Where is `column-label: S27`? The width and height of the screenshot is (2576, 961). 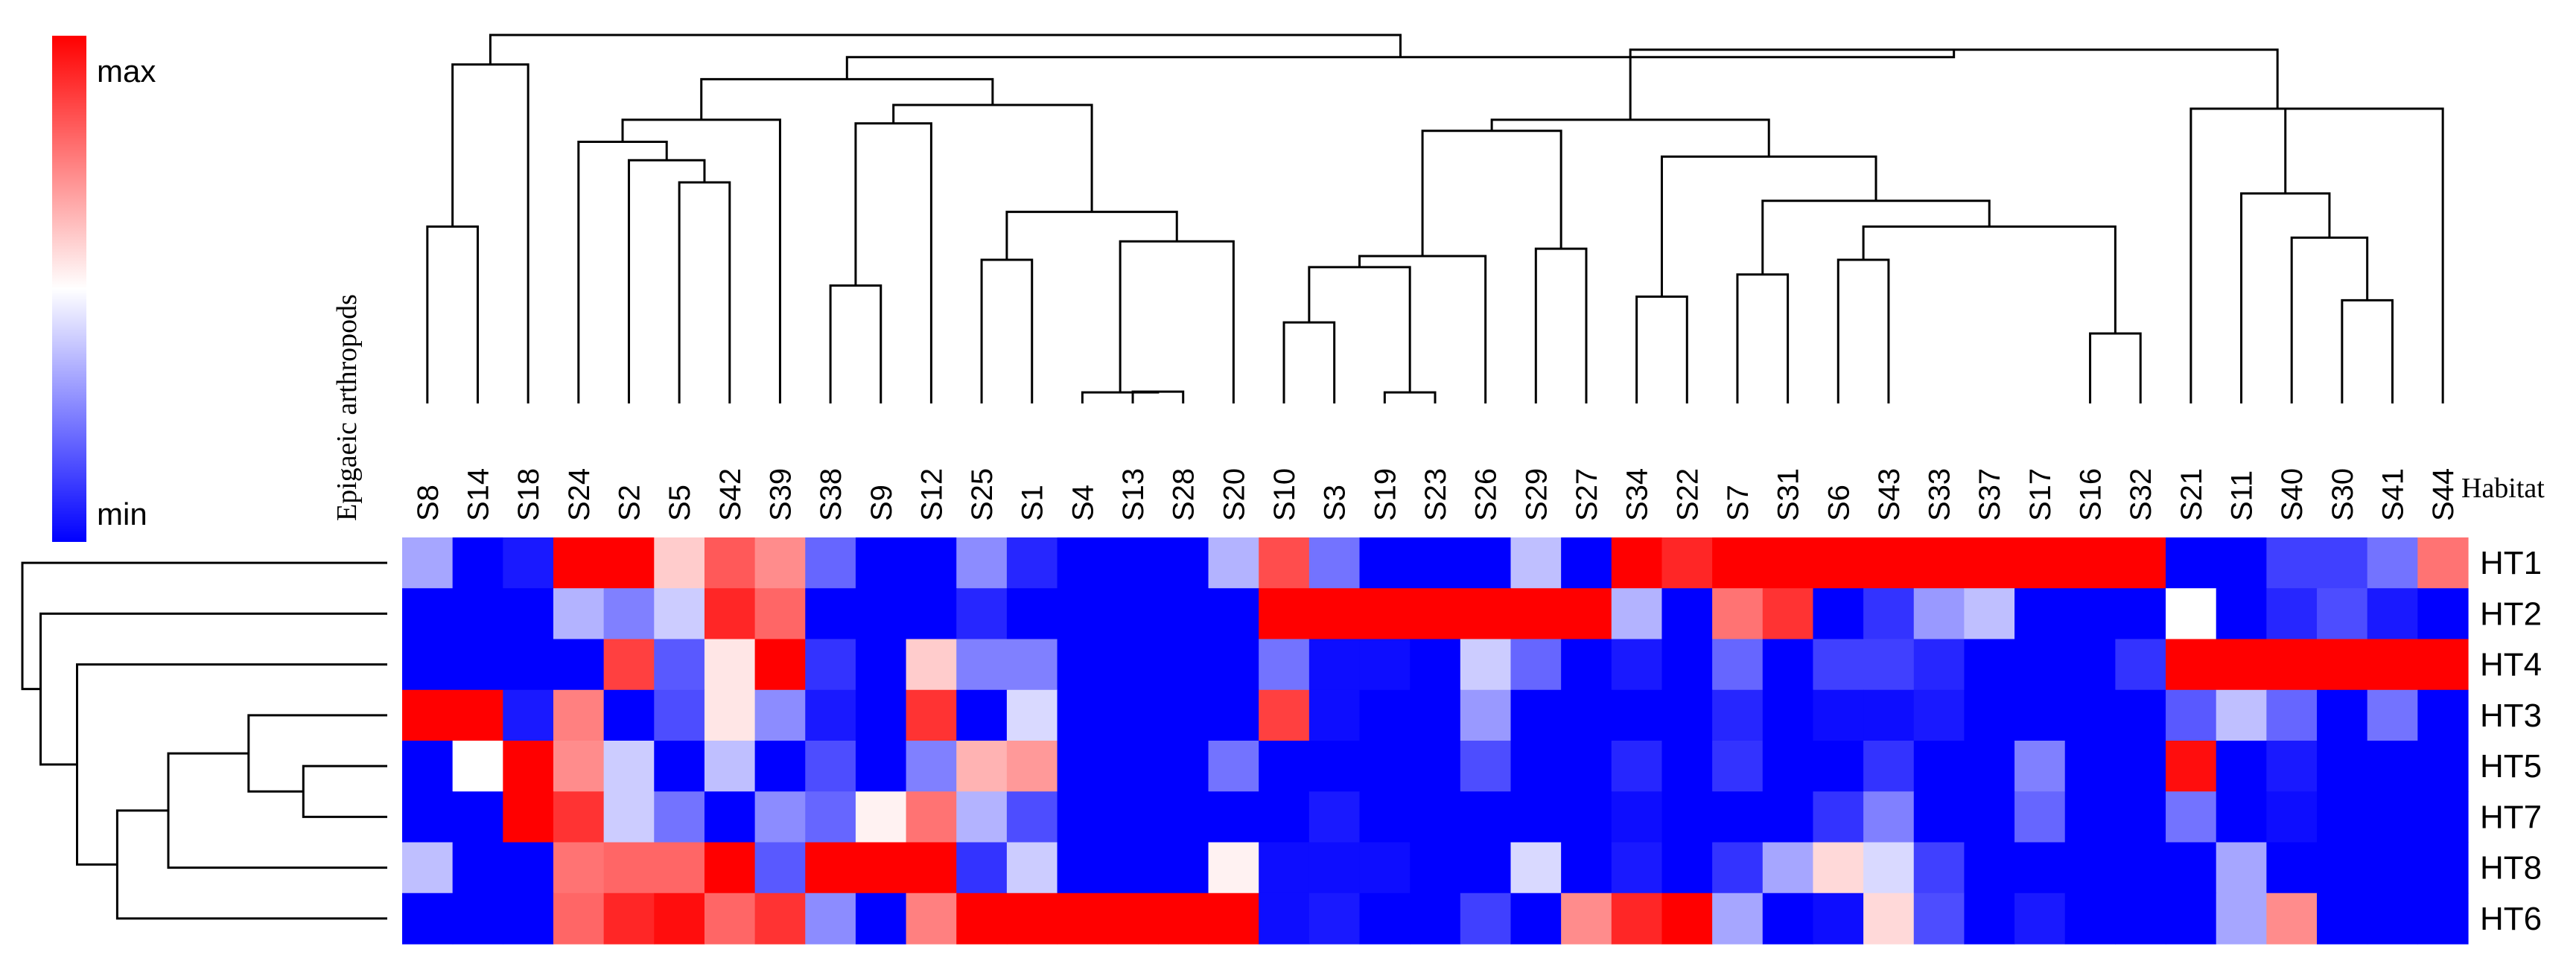
column-label: S27 is located at coordinates (1587, 494).